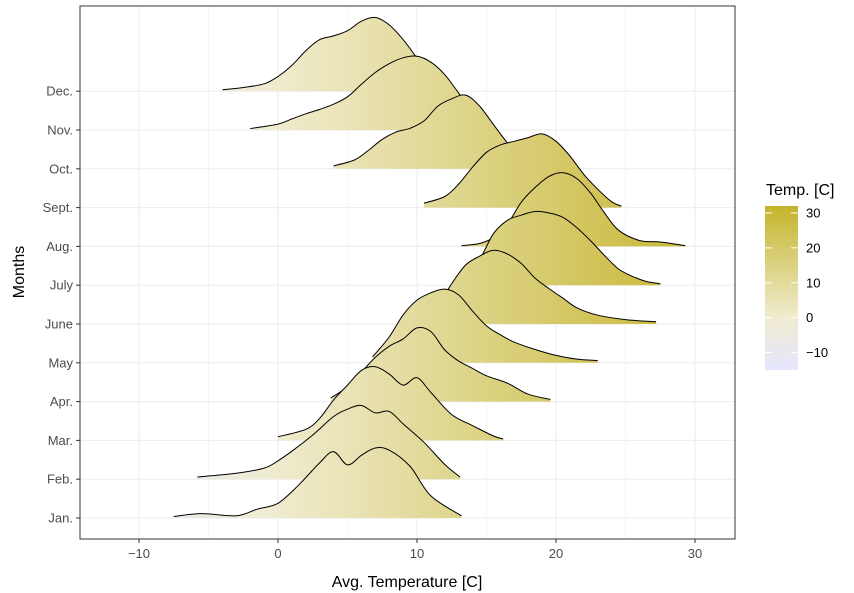 The width and height of the screenshot is (854, 593). I want to click on y-tick-label: Aug., so click(59, 246).